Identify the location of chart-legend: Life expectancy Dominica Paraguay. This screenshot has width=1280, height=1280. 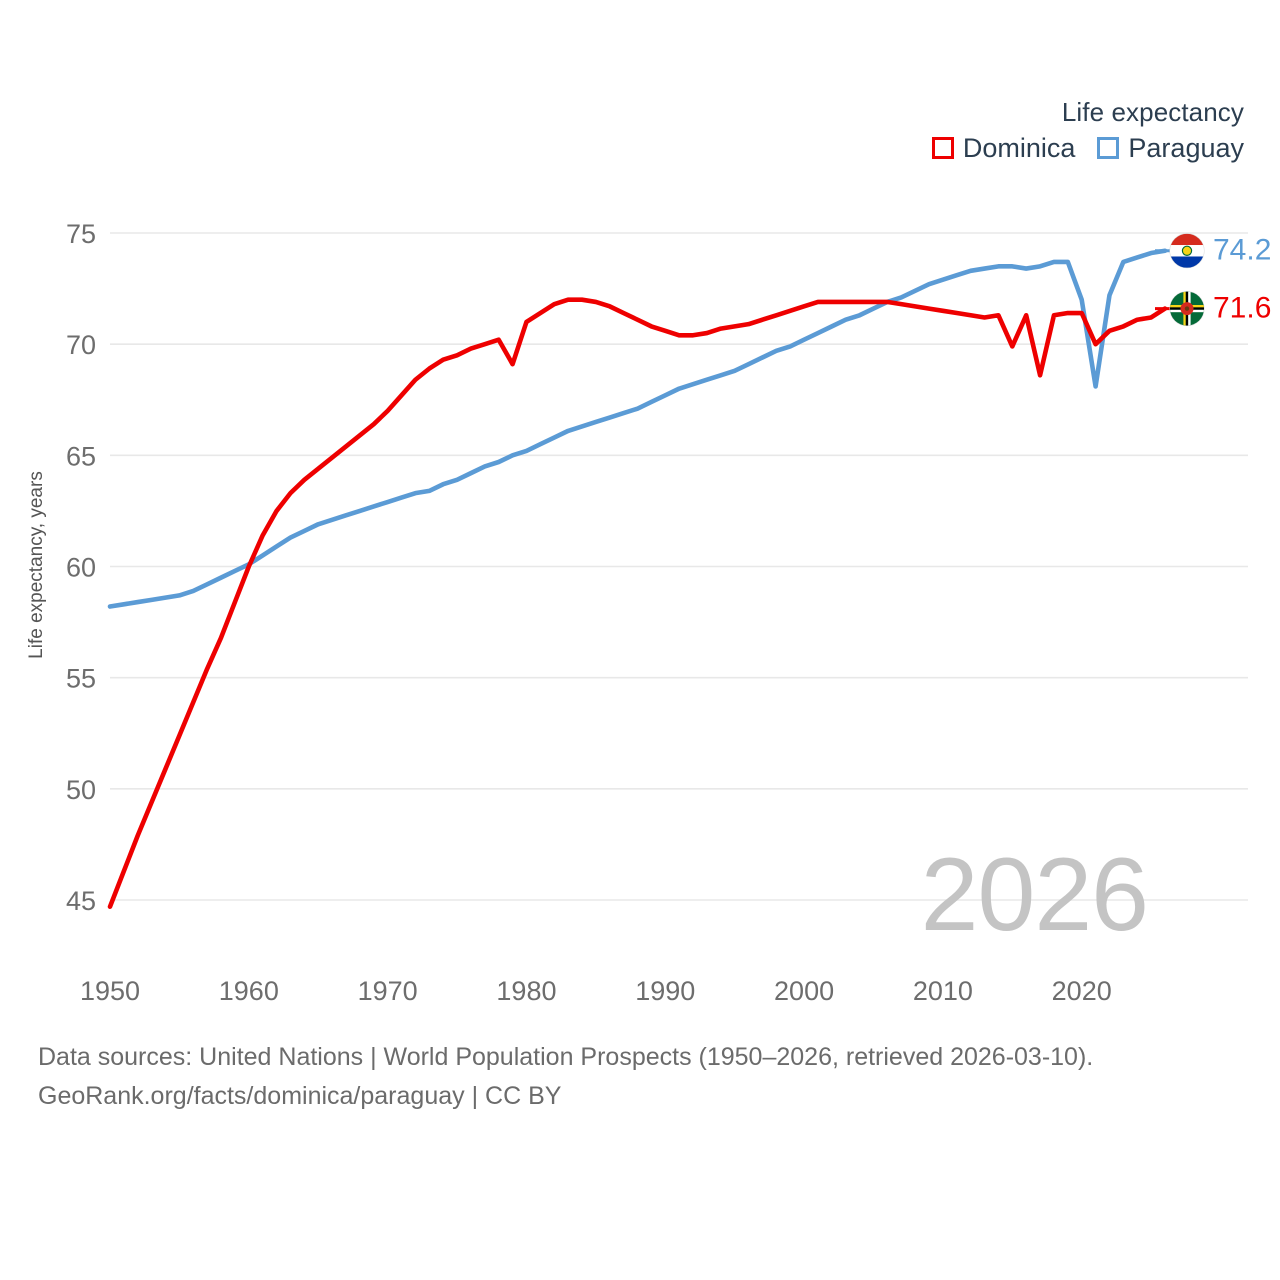
(1087, 129).